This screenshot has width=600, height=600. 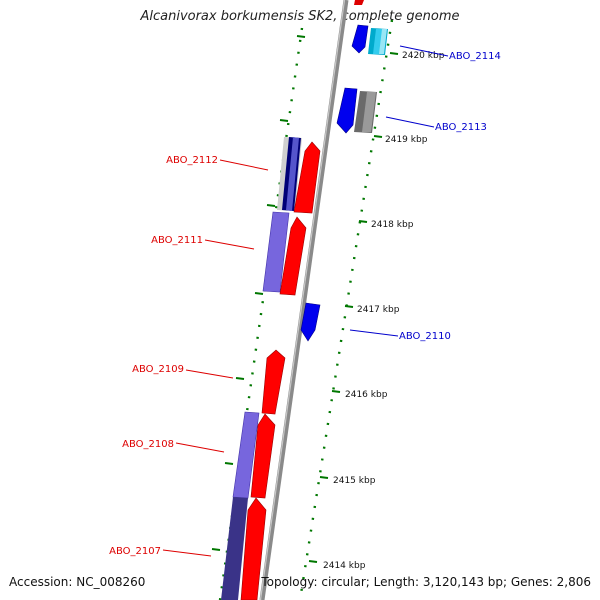 What do you see at coordinates (366, 395) in the screenshot?
I see `tick-label: 2416 kbp` at bounding box center [366, 395].